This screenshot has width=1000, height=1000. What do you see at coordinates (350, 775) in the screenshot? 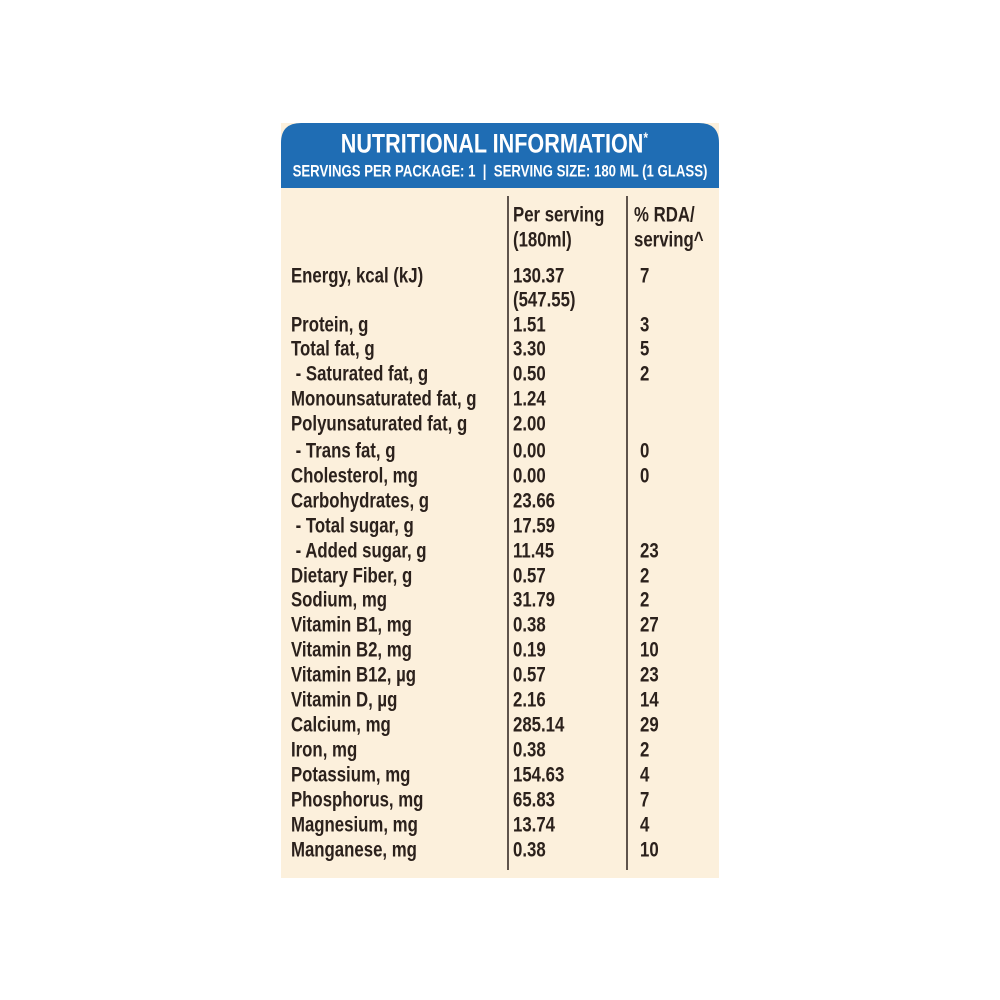
I see `nutrient-label: Potassium, mg` at bounding box center [350, 775].